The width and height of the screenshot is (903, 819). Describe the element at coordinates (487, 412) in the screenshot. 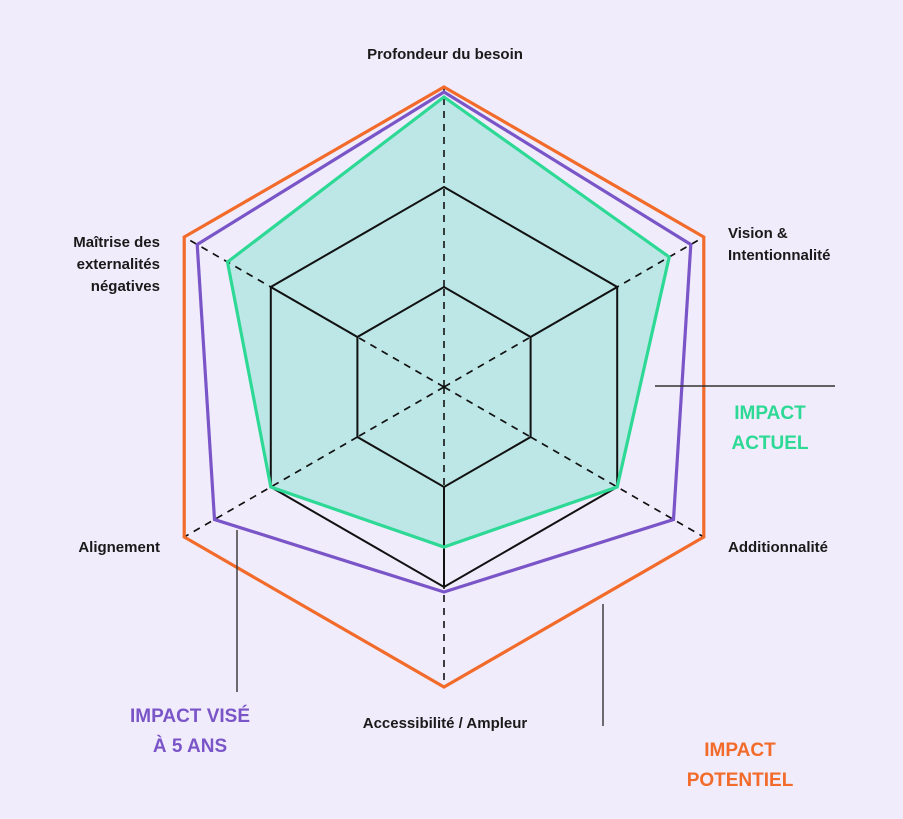

I see `axis-line-2-inner` at that location.